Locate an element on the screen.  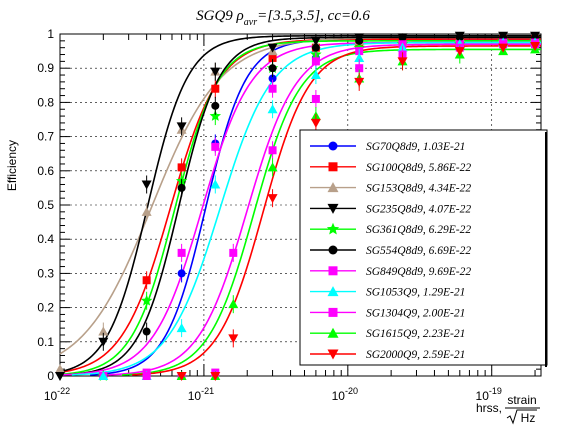
x-axis-title-prefix: hrss, is located at coordinates (489, 408).